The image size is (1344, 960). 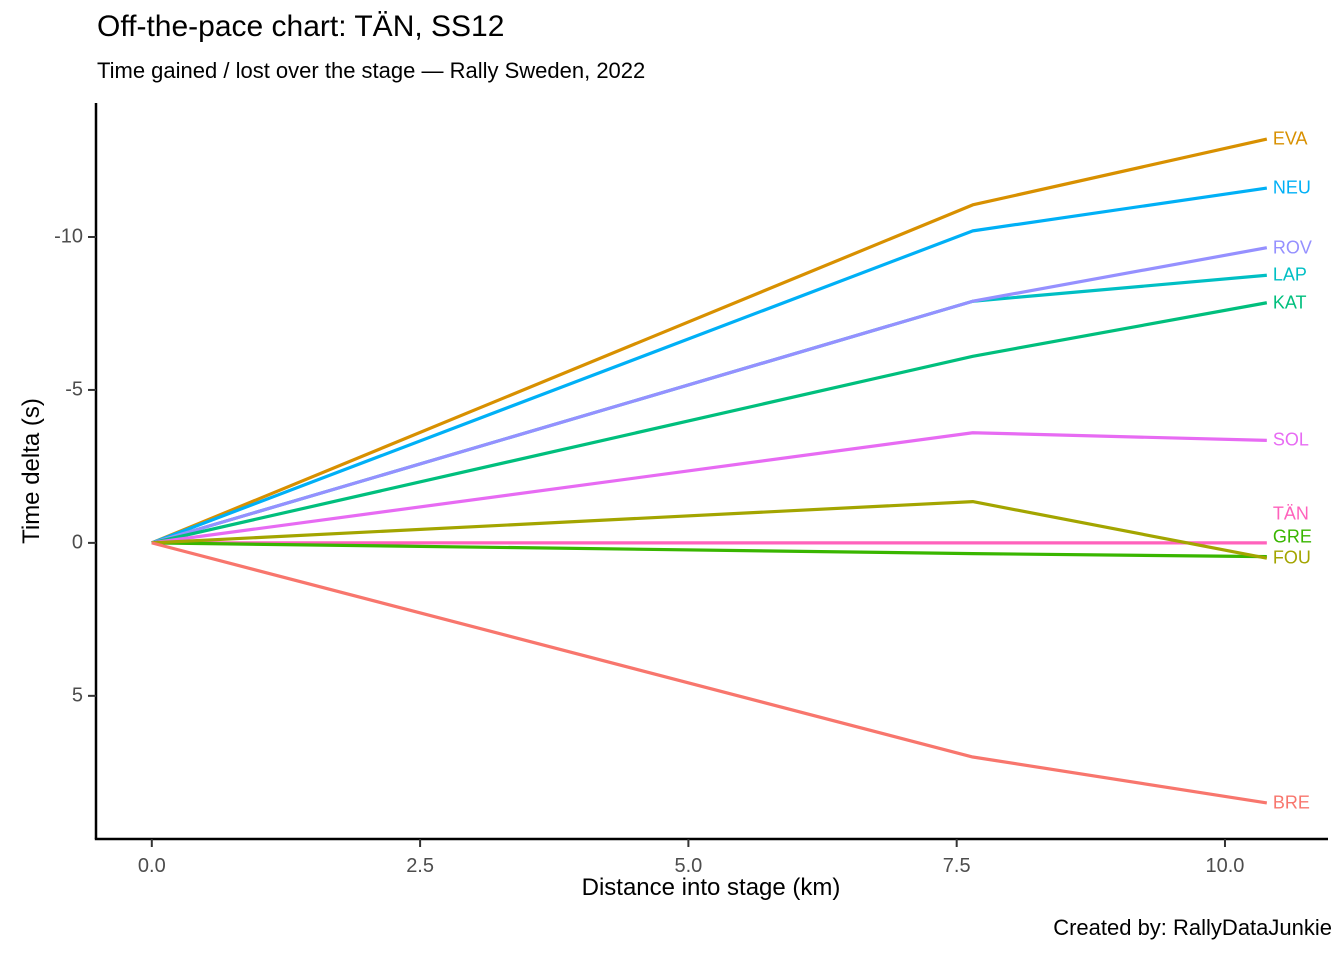 What do you see at coordinates (1192, 927) in the screenshot?
I see `chart-caption: Created by: RallyDataJunkie` at bounding box center [1192, 927].